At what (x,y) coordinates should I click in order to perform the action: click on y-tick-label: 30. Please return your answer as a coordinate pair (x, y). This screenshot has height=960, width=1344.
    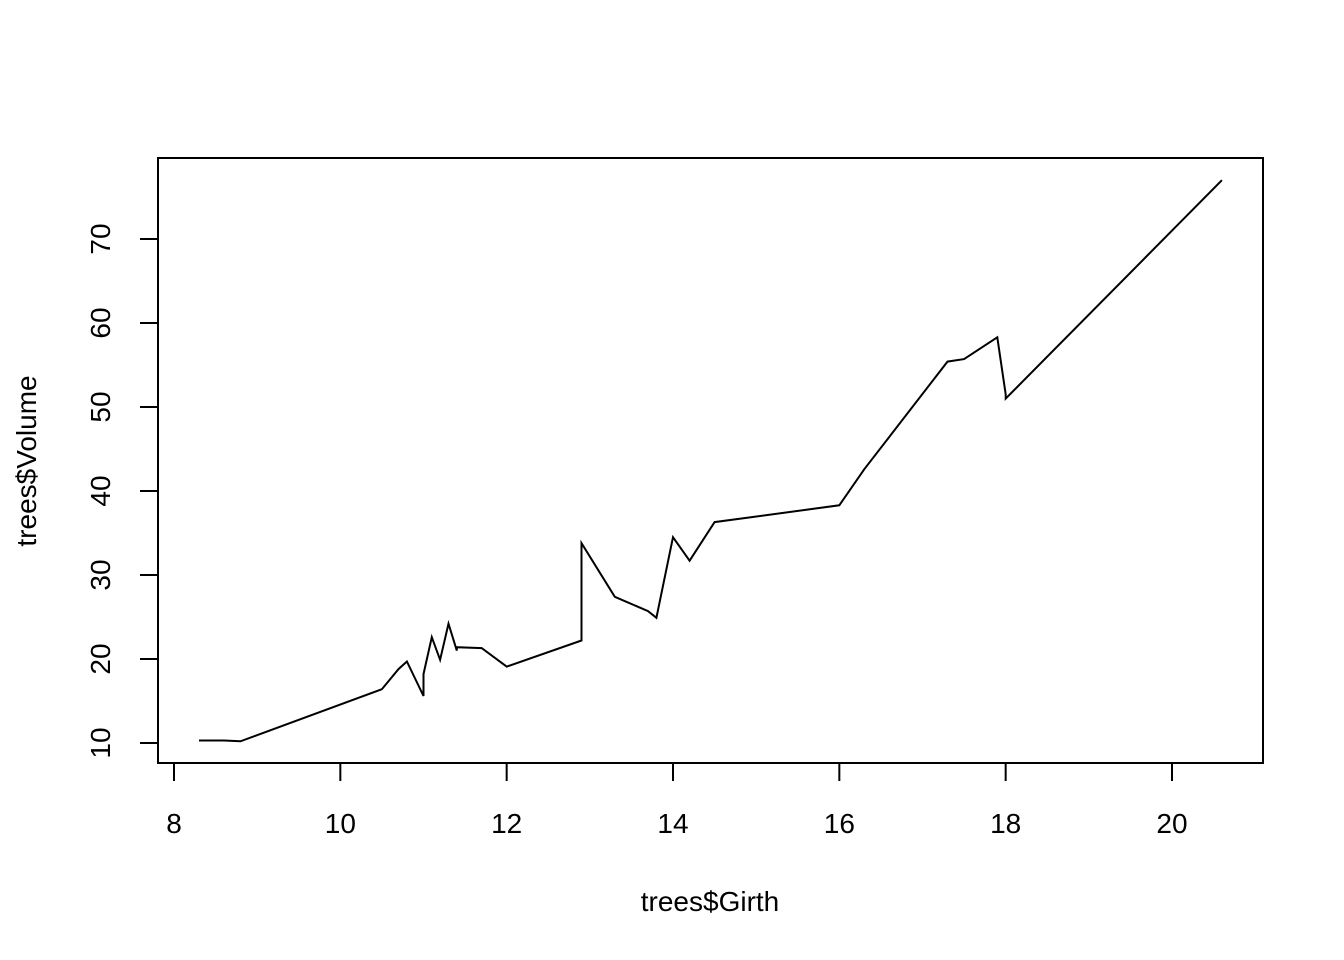
    Looking at the image, I should click on (100, 574).